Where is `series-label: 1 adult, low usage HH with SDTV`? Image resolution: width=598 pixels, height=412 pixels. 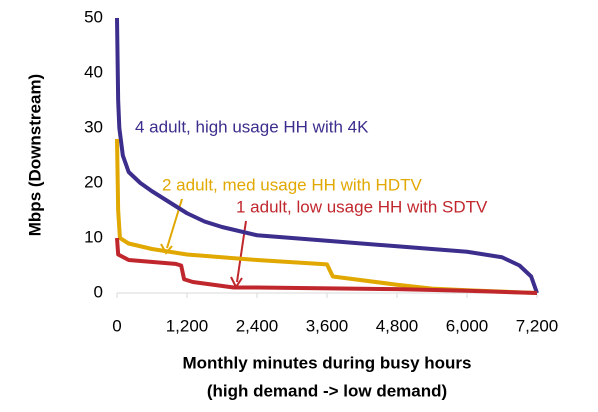 series-label: 1 adult, low usage HH with SDTV is located at coordinates (362, 206).